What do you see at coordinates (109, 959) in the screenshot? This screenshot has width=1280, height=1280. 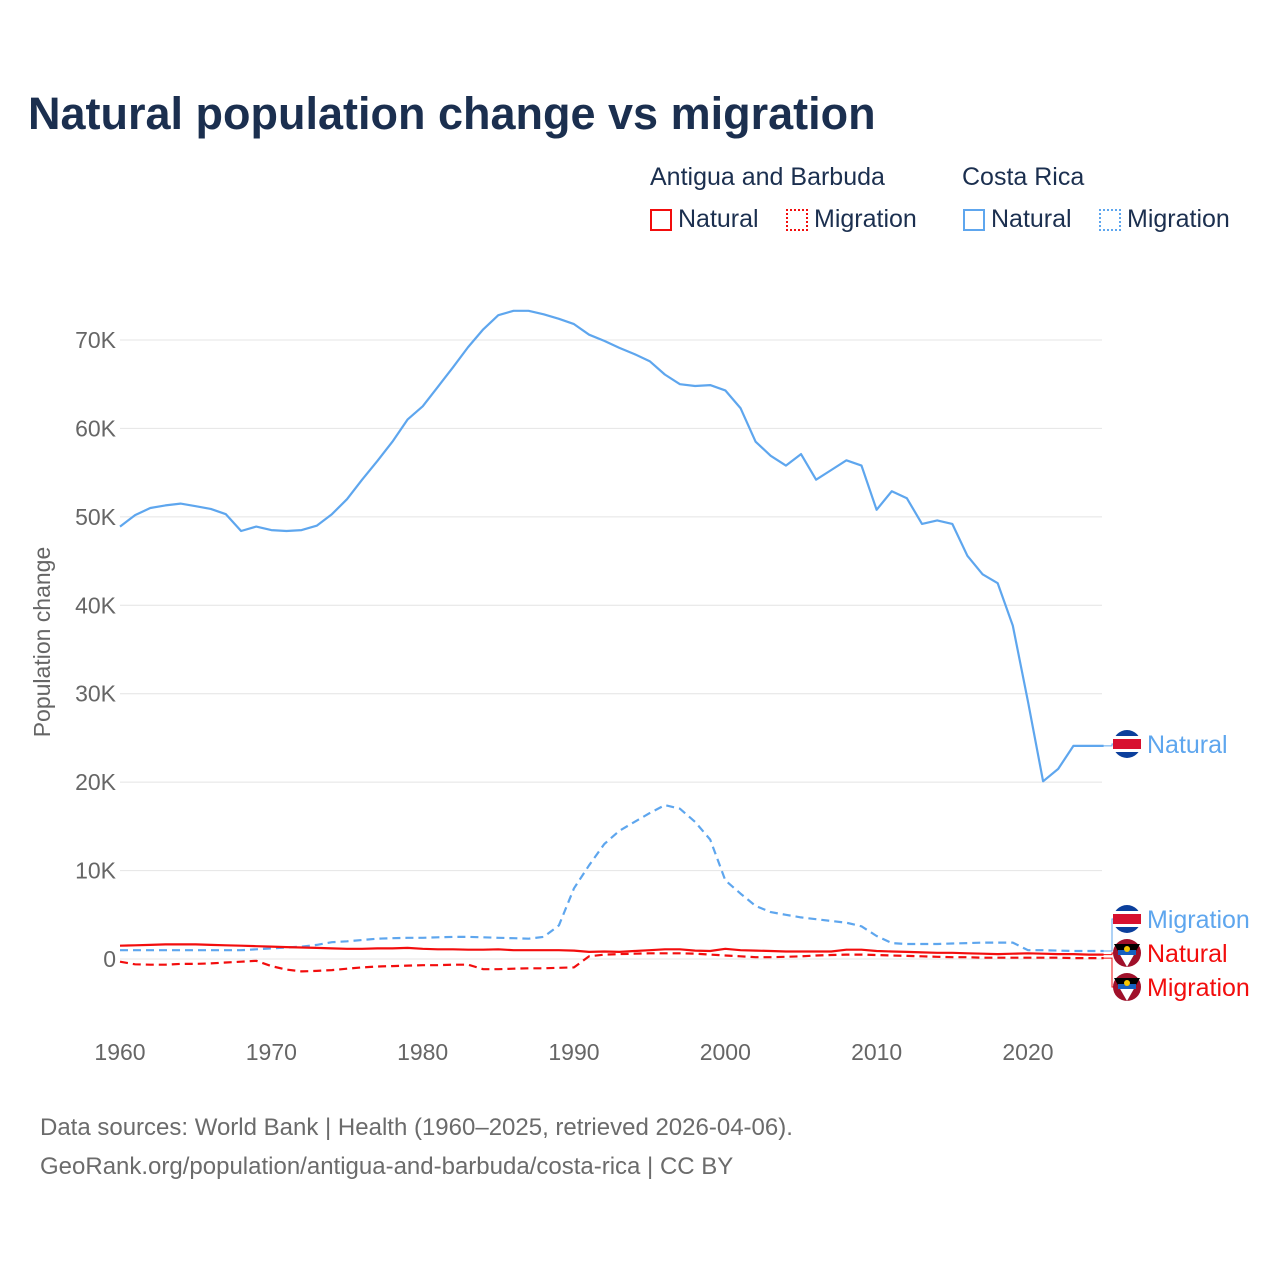 I see `y-tick-label: 0` at bounding box center [109, 959].